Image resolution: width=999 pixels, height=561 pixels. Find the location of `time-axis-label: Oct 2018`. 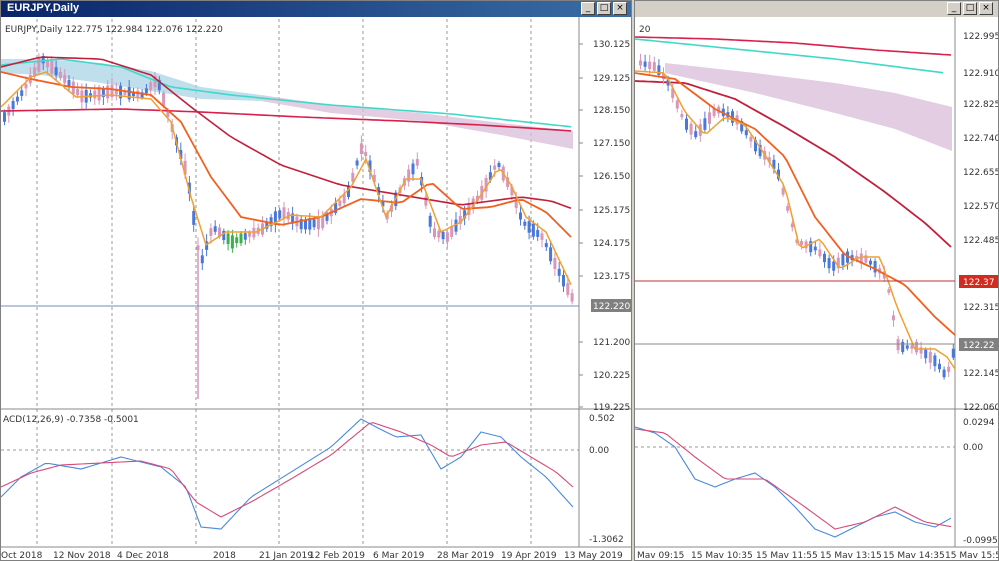

time-axis-label: Oct 2018 is located at coordinates (22, 556).